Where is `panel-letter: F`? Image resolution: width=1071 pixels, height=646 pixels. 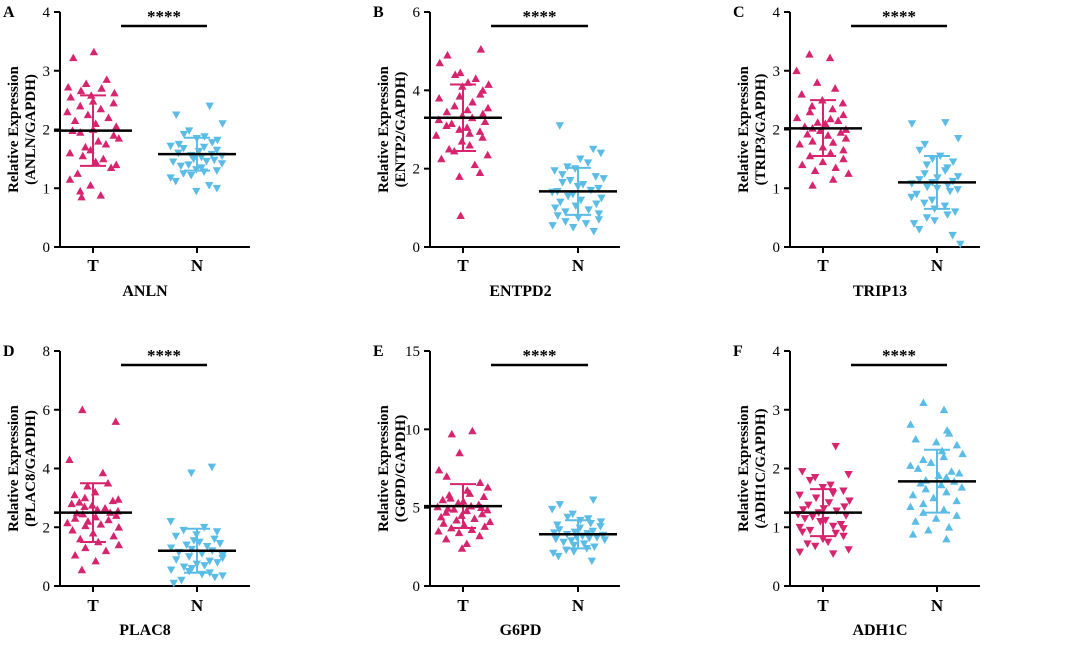 panel-letter: F is located at coordinates (738, 351).